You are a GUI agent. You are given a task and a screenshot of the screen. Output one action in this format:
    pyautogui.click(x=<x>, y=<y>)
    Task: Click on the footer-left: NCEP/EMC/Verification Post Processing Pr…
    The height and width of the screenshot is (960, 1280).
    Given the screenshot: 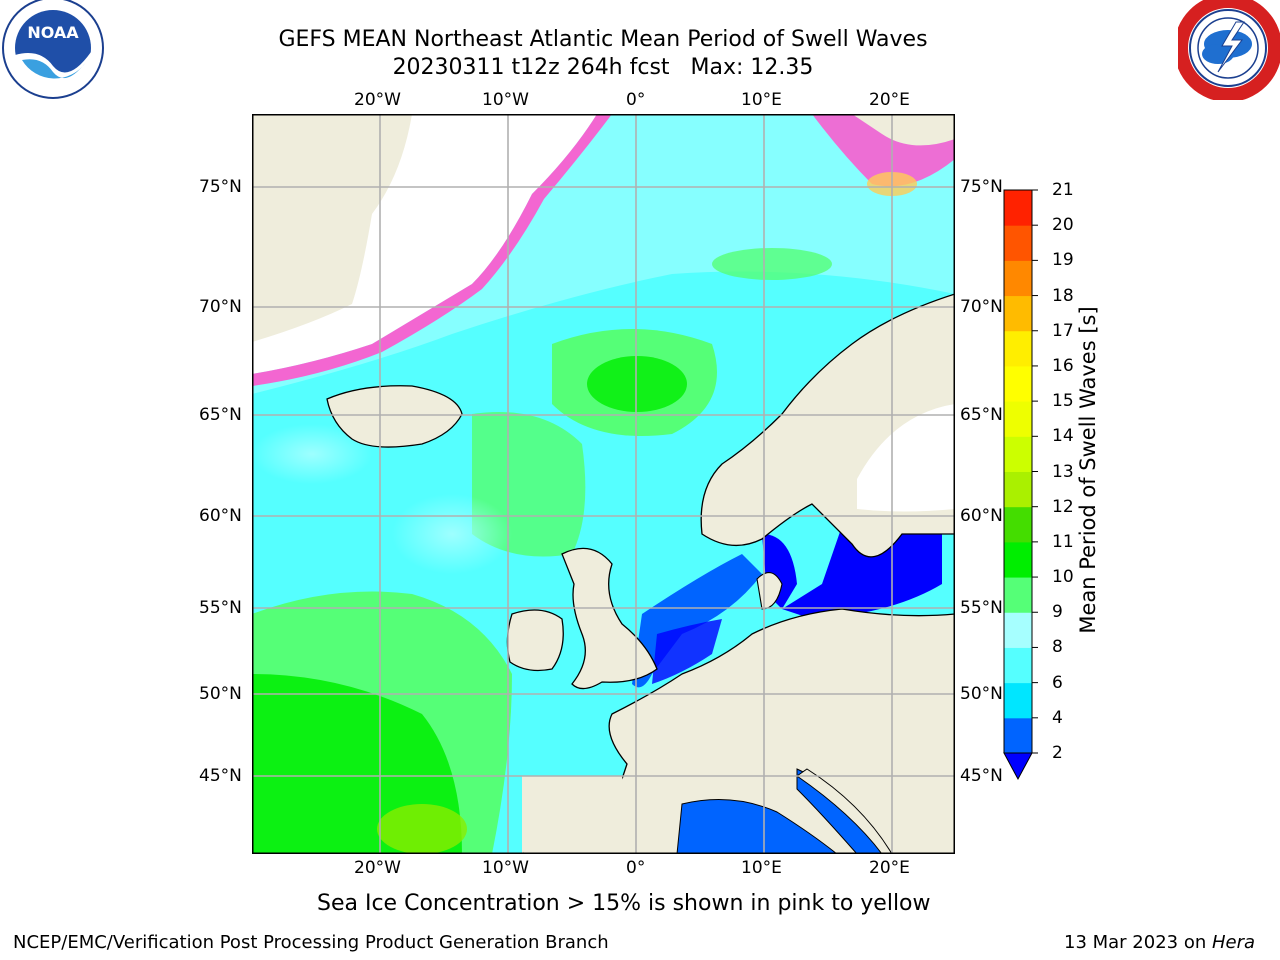 What is the action you would take?
    pyautogui.click(x=311, y=942)
    